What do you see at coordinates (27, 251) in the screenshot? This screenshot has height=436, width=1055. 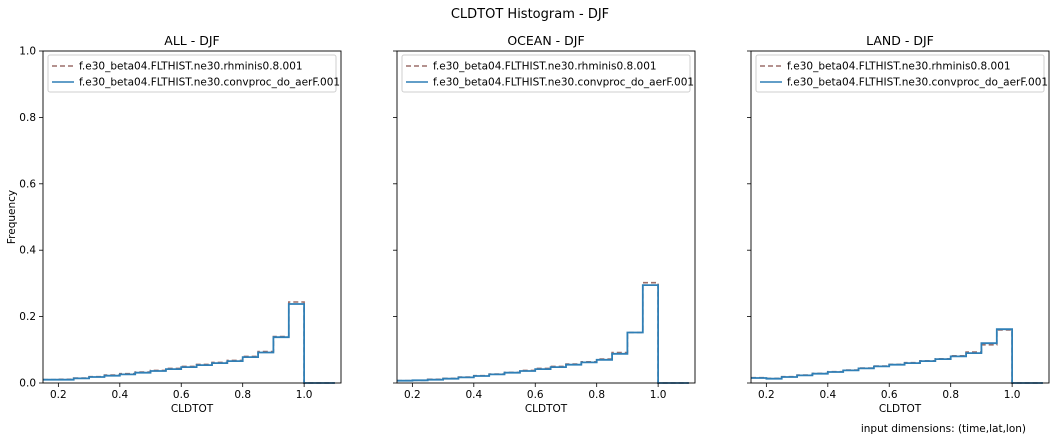 I see `y-tick-label: 0.4` at bounding box center [27, 251].